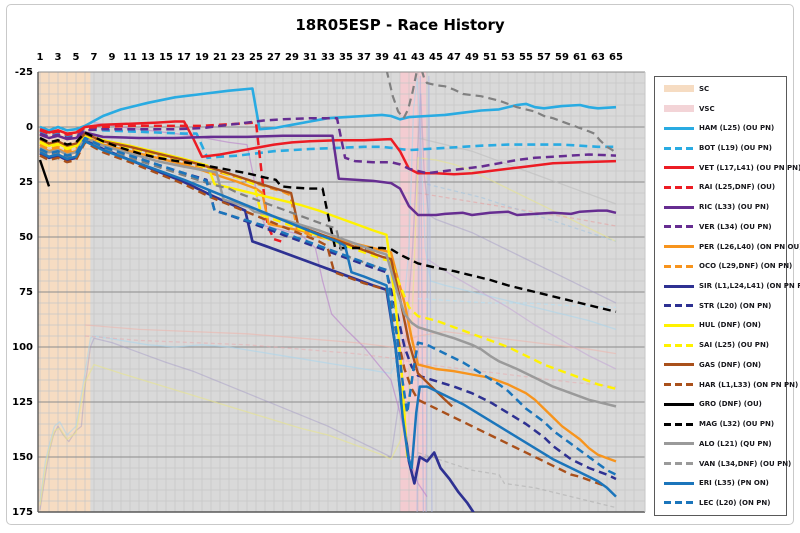  What do you see at coordinates (737, 187) in the screenshot?
I see `legend-label: RAI (L25,DNF) (OU)` at bounding box center [737, 187].